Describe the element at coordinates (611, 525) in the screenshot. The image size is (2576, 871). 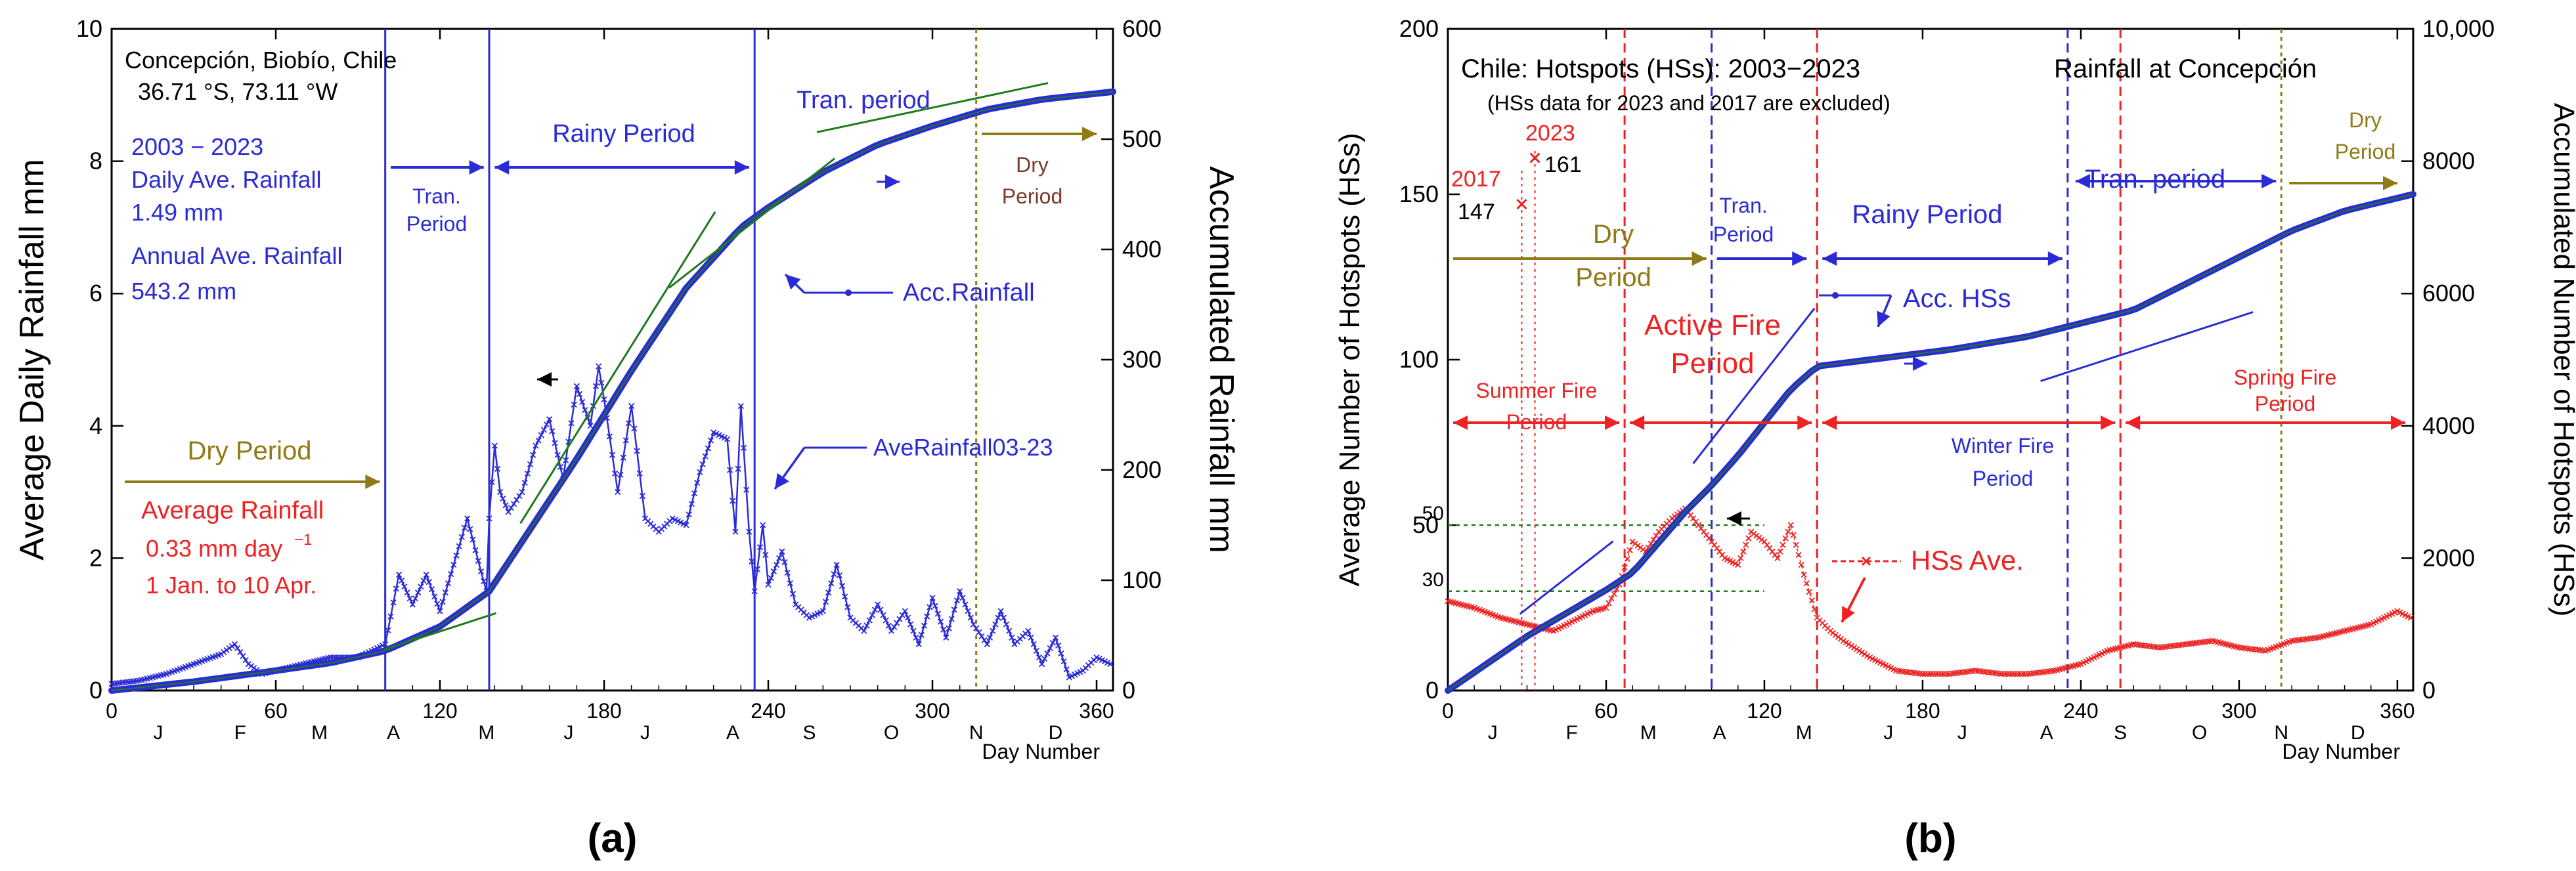
I see `series-markers` at that location.